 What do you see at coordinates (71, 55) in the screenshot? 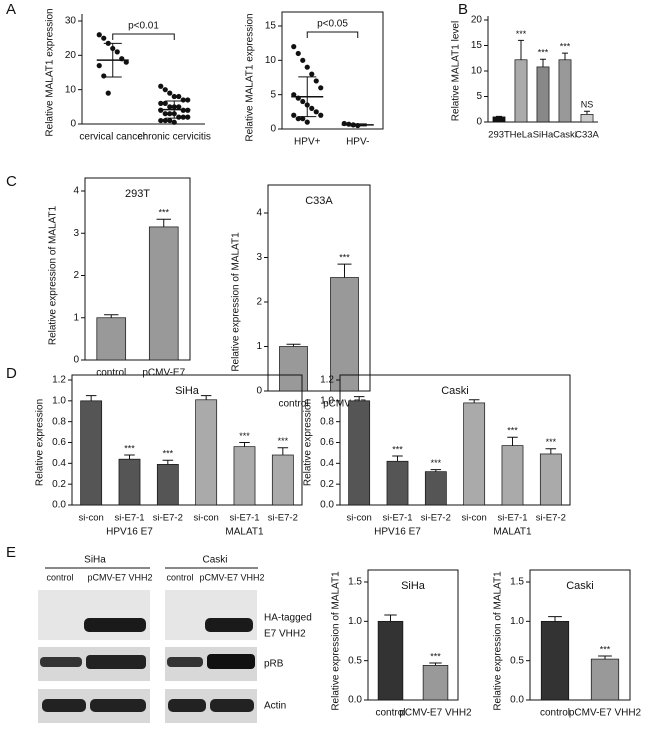
I see `y-tick-label: 20` at bounding box center [71, 55].